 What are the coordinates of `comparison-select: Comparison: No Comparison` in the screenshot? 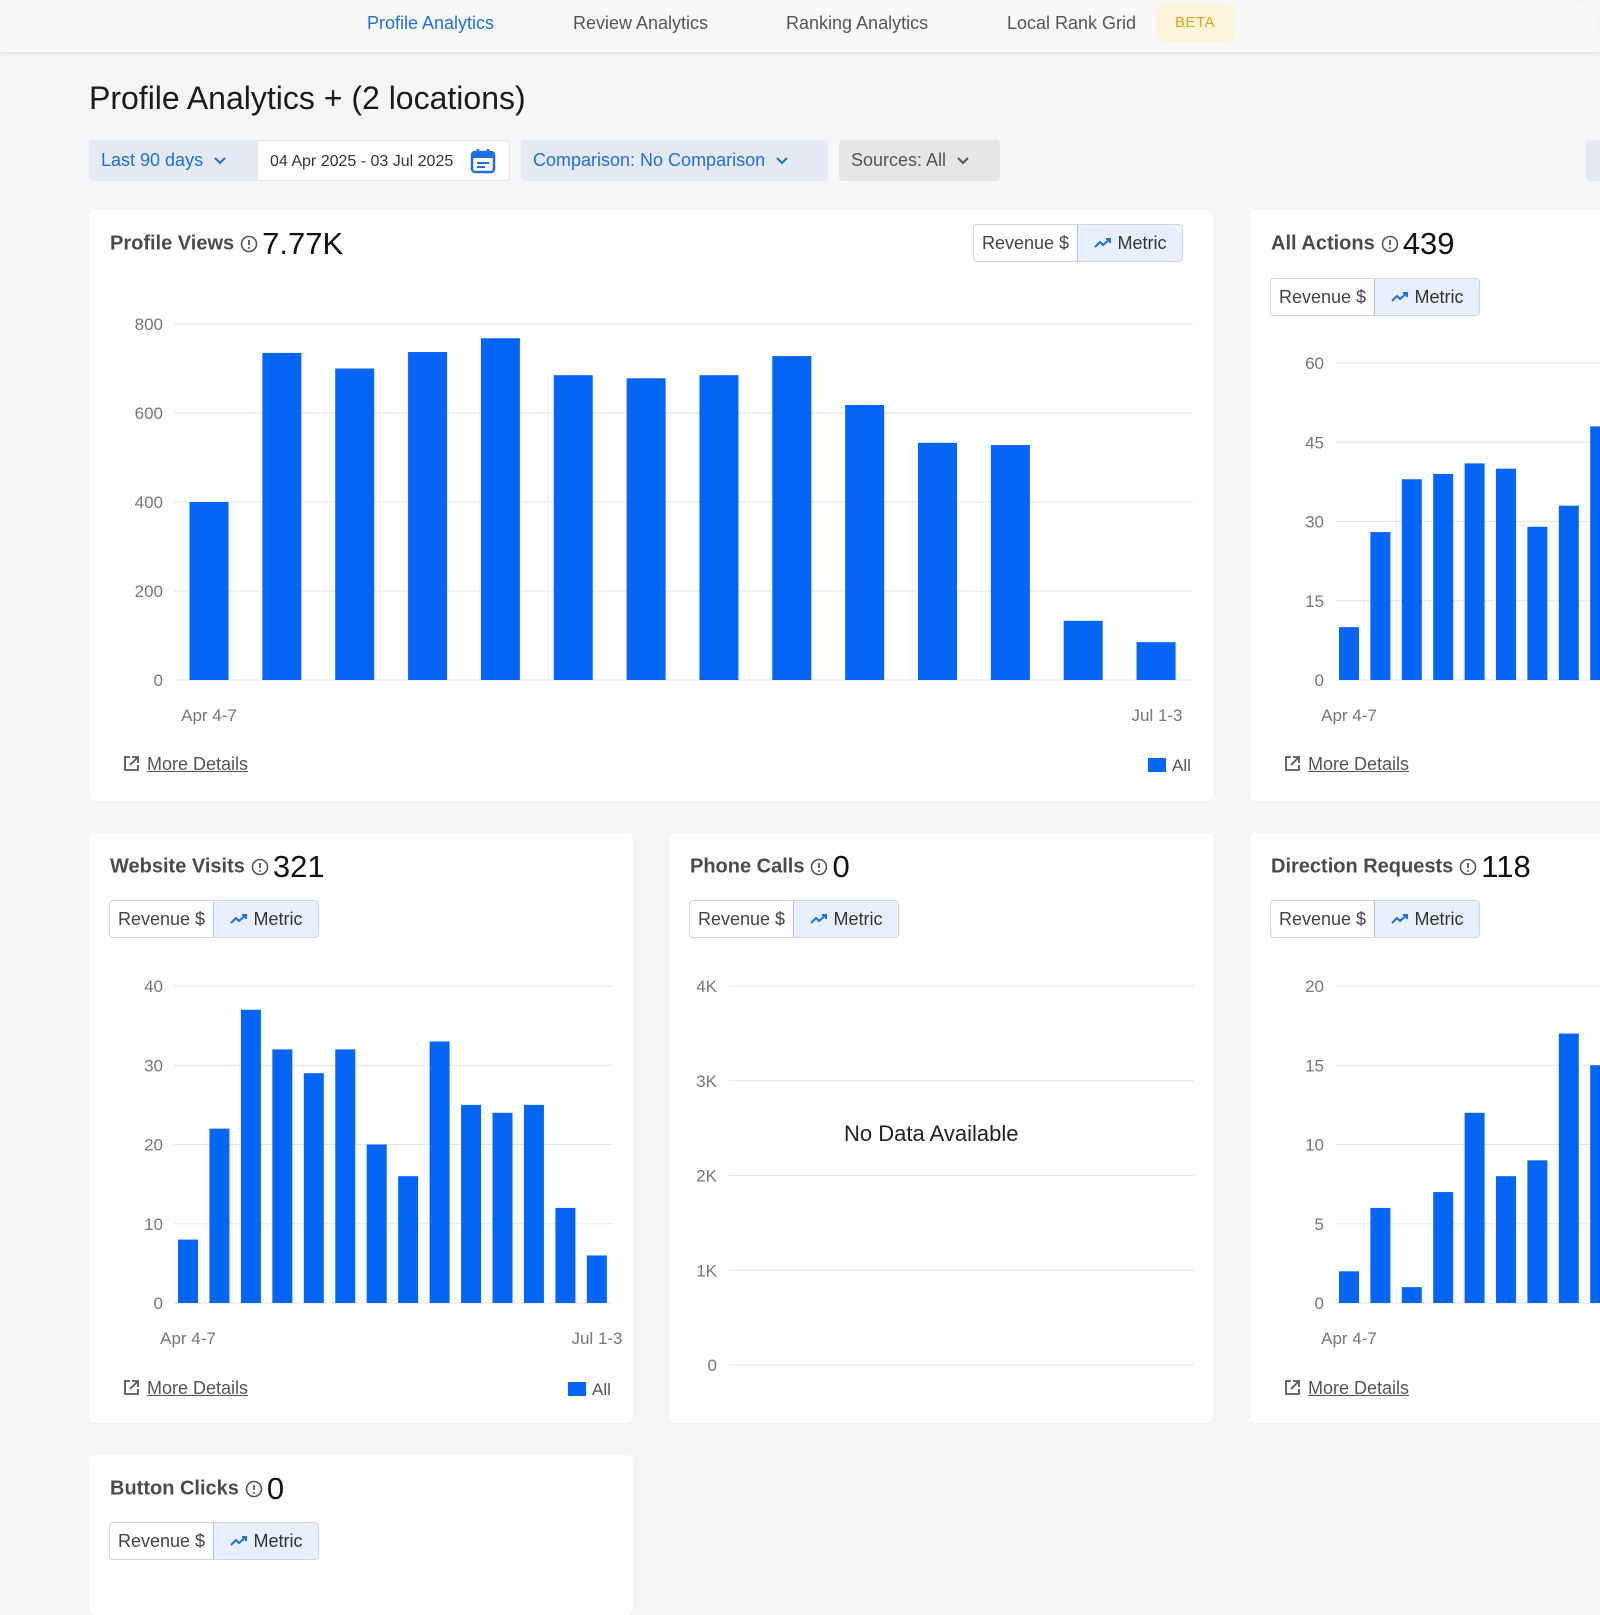 It's located at (674, 160).